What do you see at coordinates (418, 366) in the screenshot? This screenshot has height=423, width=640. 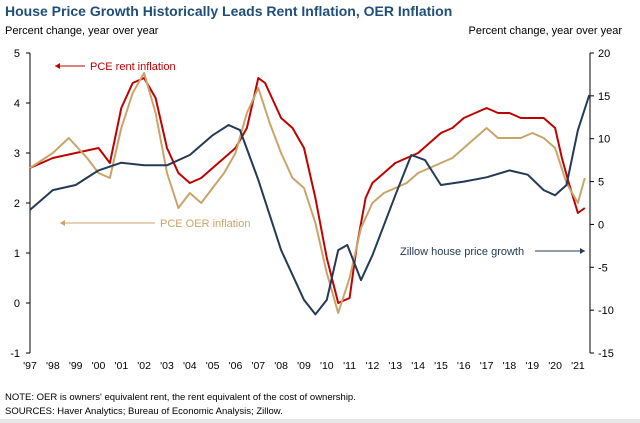 I see `x-tick-label: '14` at bounding box center [418, 366].